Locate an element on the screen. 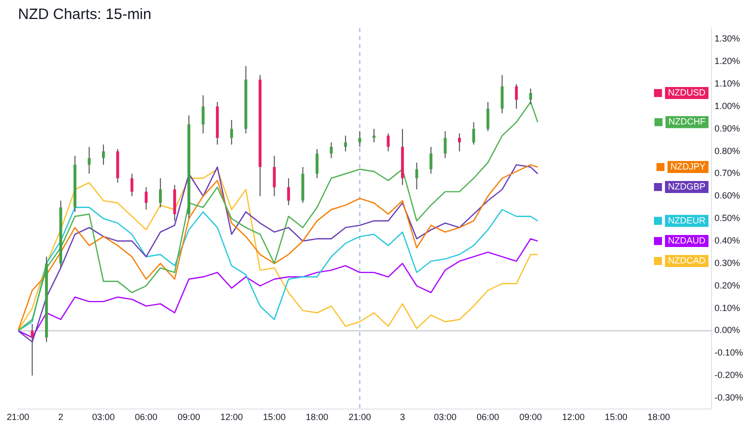 This screenshot has height=430, width=750. y-tick-label: 1.30% is located at coordinates (727, 39).